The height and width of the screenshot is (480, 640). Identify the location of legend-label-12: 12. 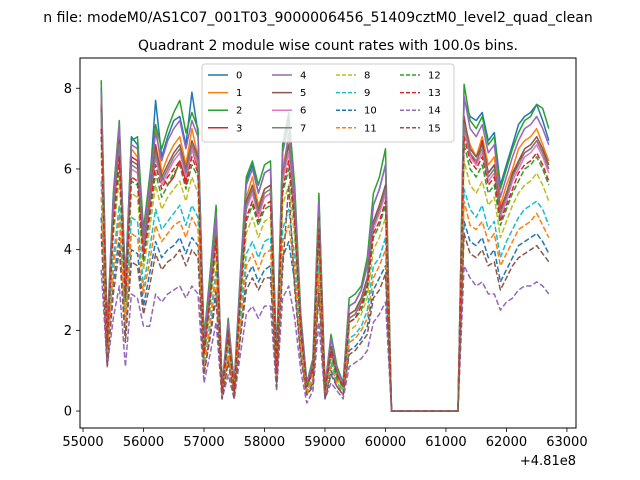
(434, 76).